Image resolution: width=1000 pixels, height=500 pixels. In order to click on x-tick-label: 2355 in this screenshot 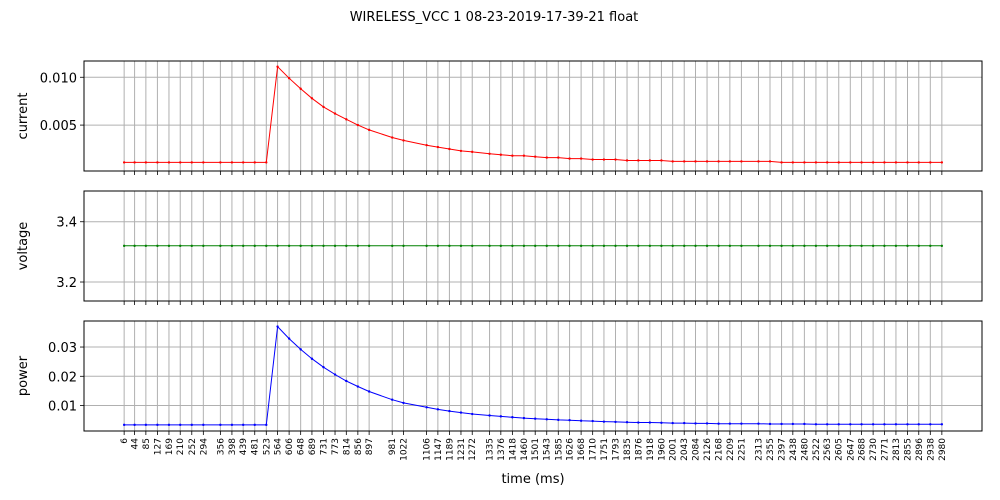, I will do `click(771, 449)`.